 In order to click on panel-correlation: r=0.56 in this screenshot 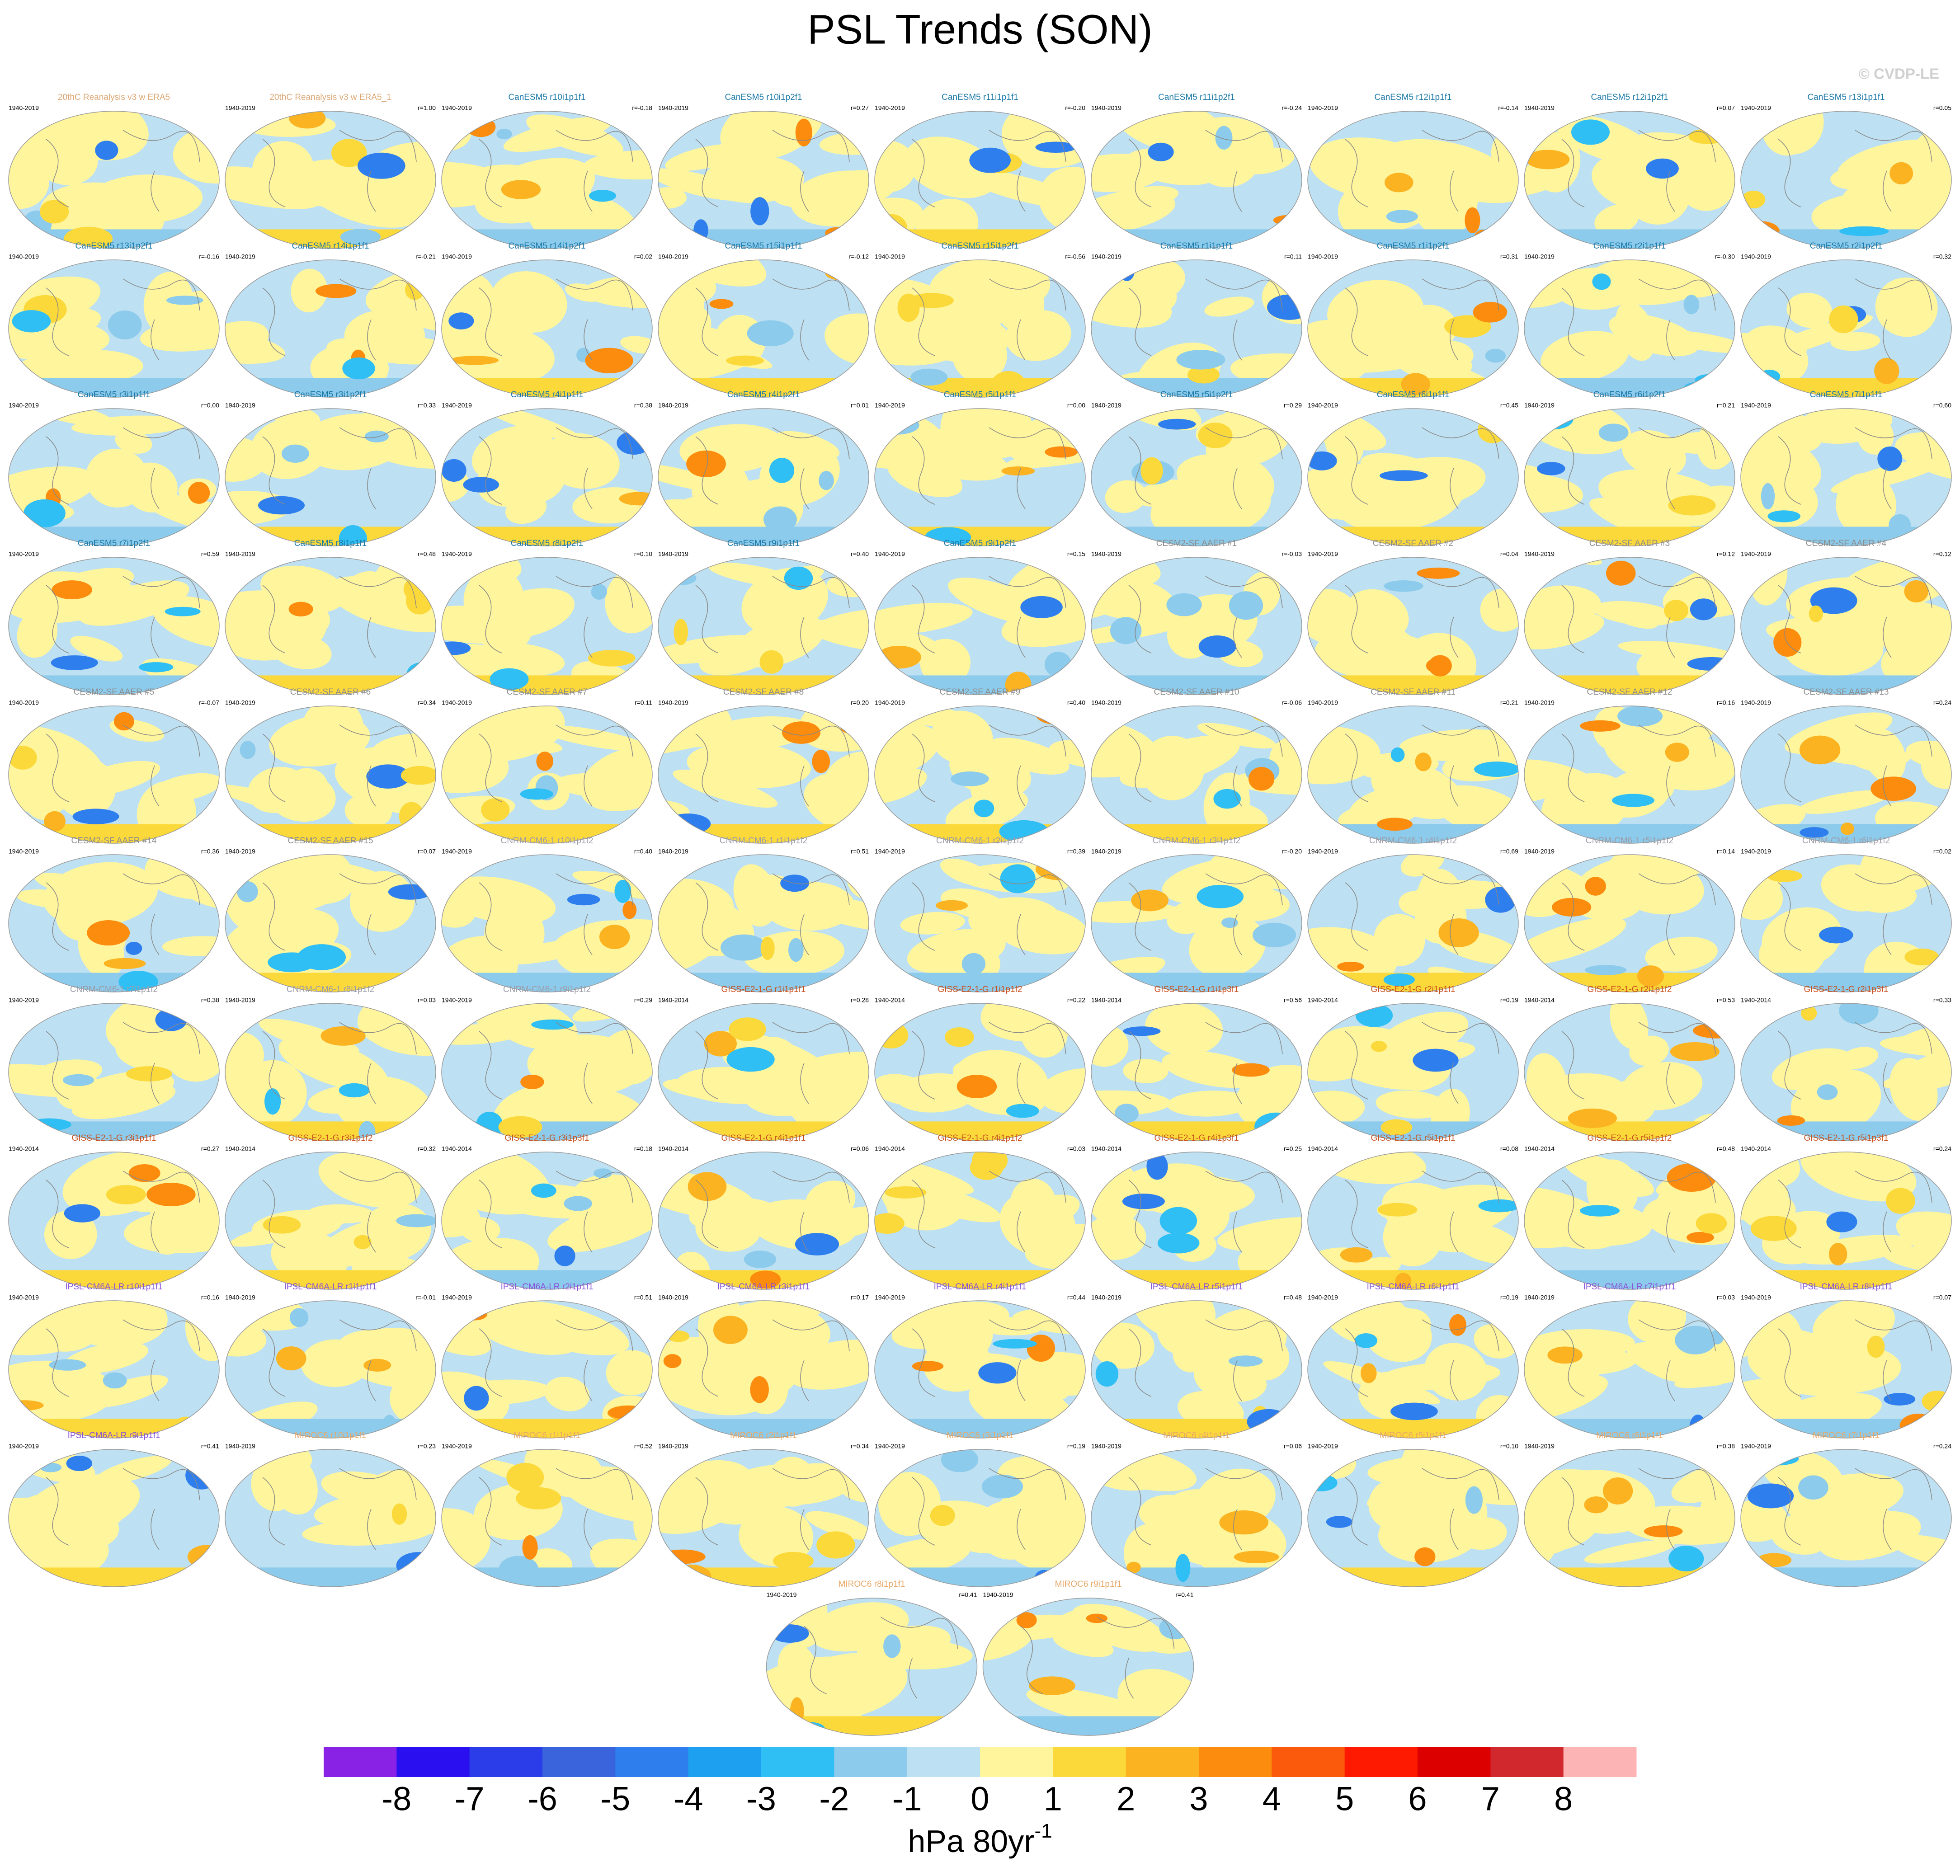, I will do `click(1293, 1000)`.